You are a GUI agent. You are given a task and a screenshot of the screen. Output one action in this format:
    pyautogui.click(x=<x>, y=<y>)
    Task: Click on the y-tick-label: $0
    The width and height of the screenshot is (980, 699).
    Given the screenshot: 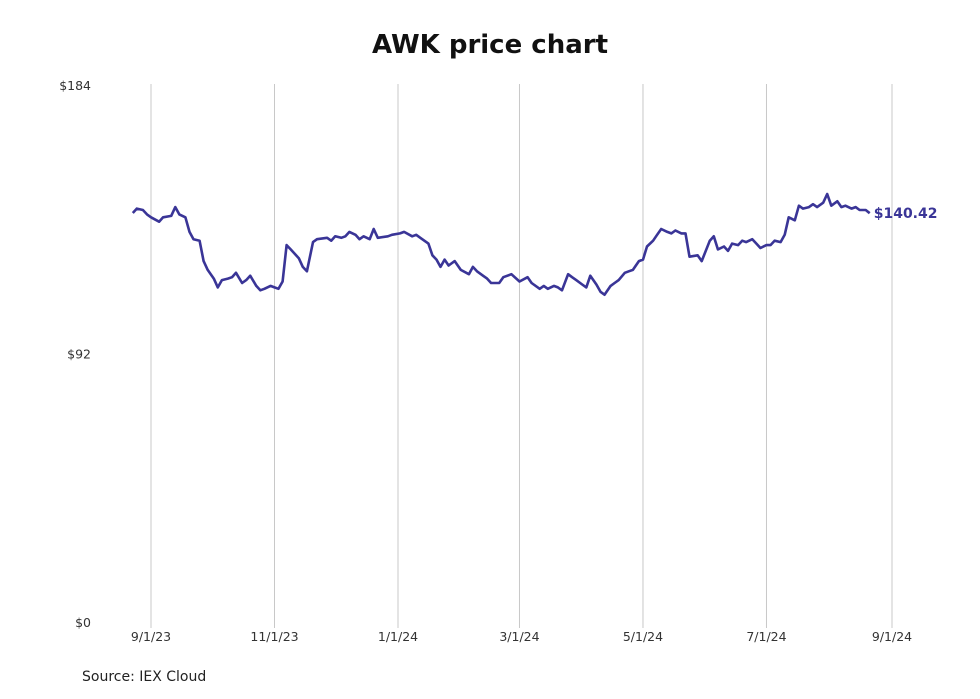 What is the action you would take?
    pyautogui.click(x=83, y=622)
    